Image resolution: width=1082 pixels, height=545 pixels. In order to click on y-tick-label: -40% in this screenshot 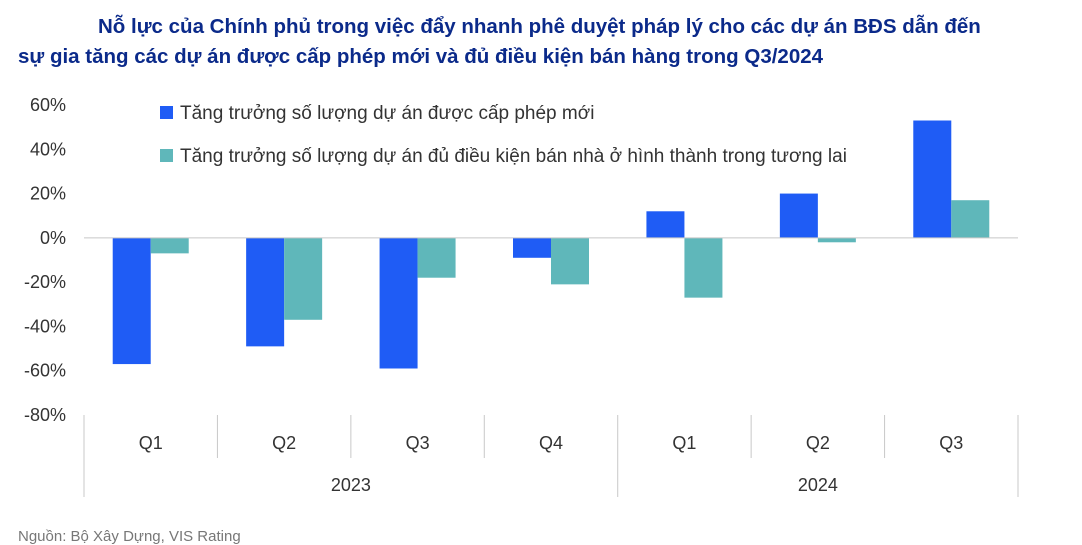, I will do `click(45, 326)`.